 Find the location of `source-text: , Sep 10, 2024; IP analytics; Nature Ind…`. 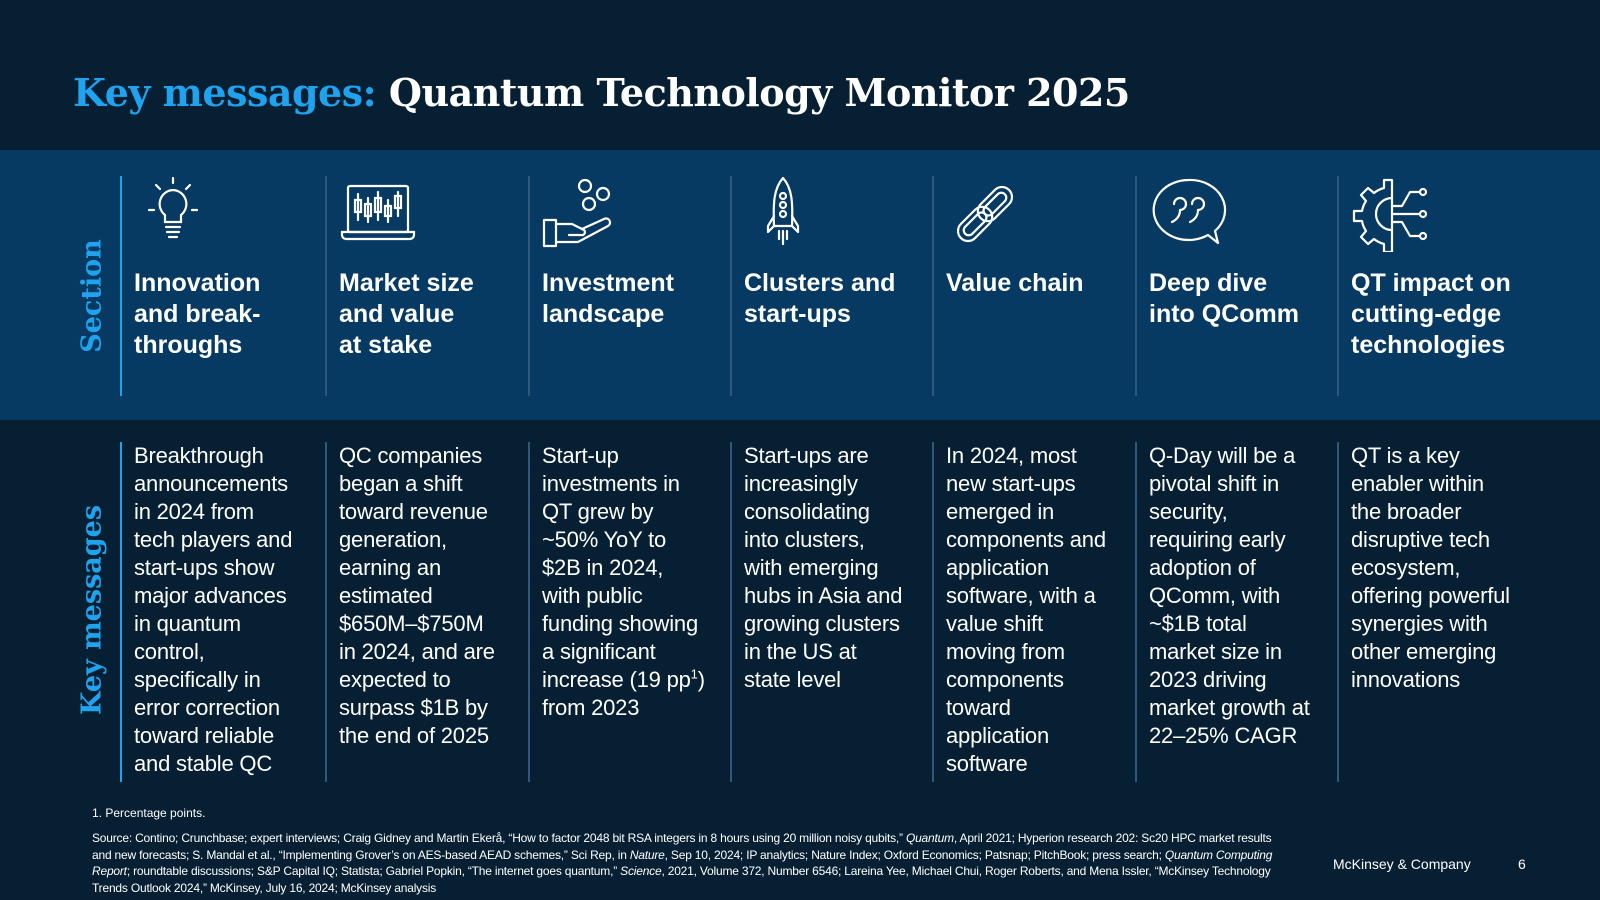

source-text: , Sep 10, 2024; IP analytics; Nature Ind… is located at coordinates (914, 854).